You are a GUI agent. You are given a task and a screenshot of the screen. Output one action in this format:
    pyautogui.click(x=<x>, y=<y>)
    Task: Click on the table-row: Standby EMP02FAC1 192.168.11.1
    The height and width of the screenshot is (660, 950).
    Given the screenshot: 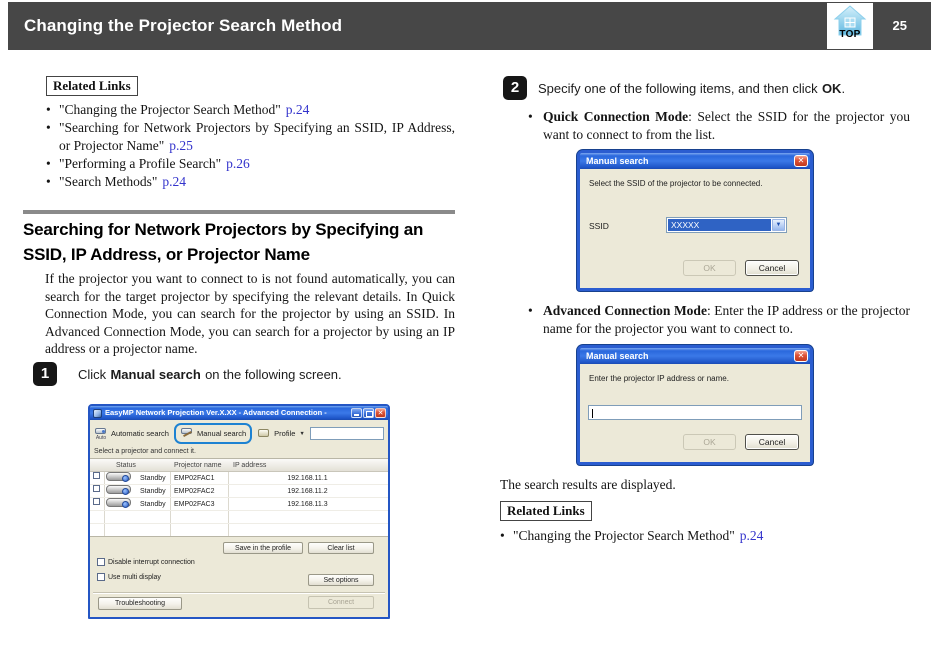 What is the action you would take?
    pyautogui.click(x=239, y=478)
    